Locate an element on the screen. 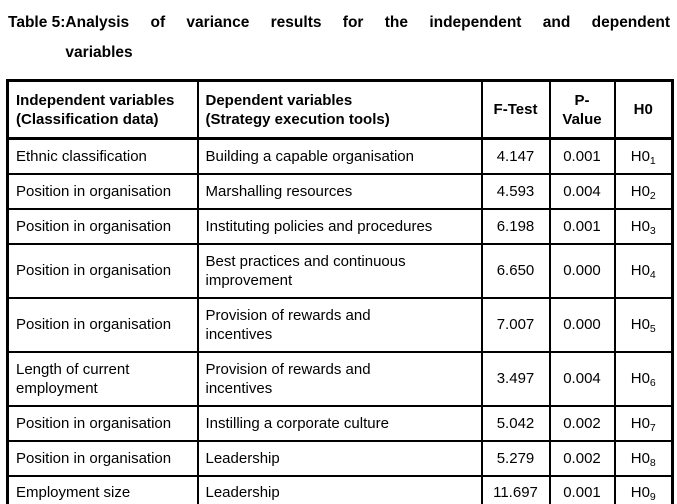 The height and width of the screenshot is (504, 677). f-test-cell: 7.007 is located at coordinates (515, 324).